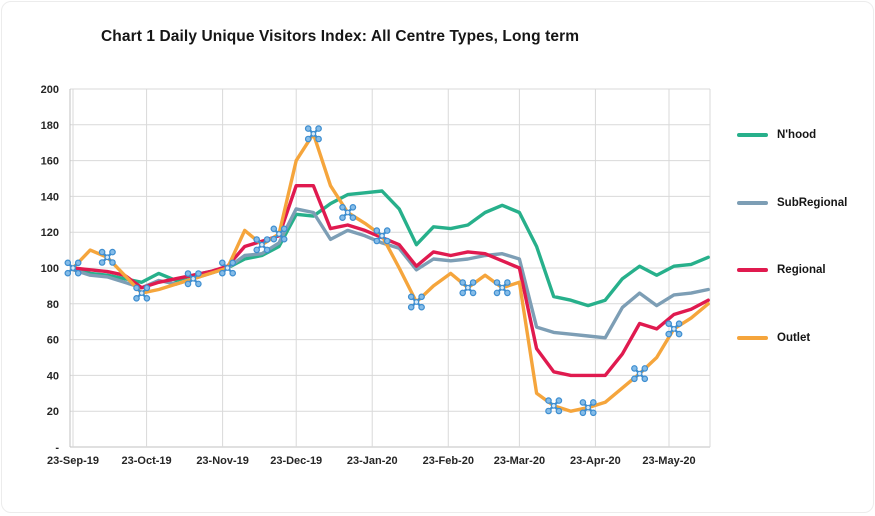  I want to click on y-tick-label: 80, so click(53, 305).